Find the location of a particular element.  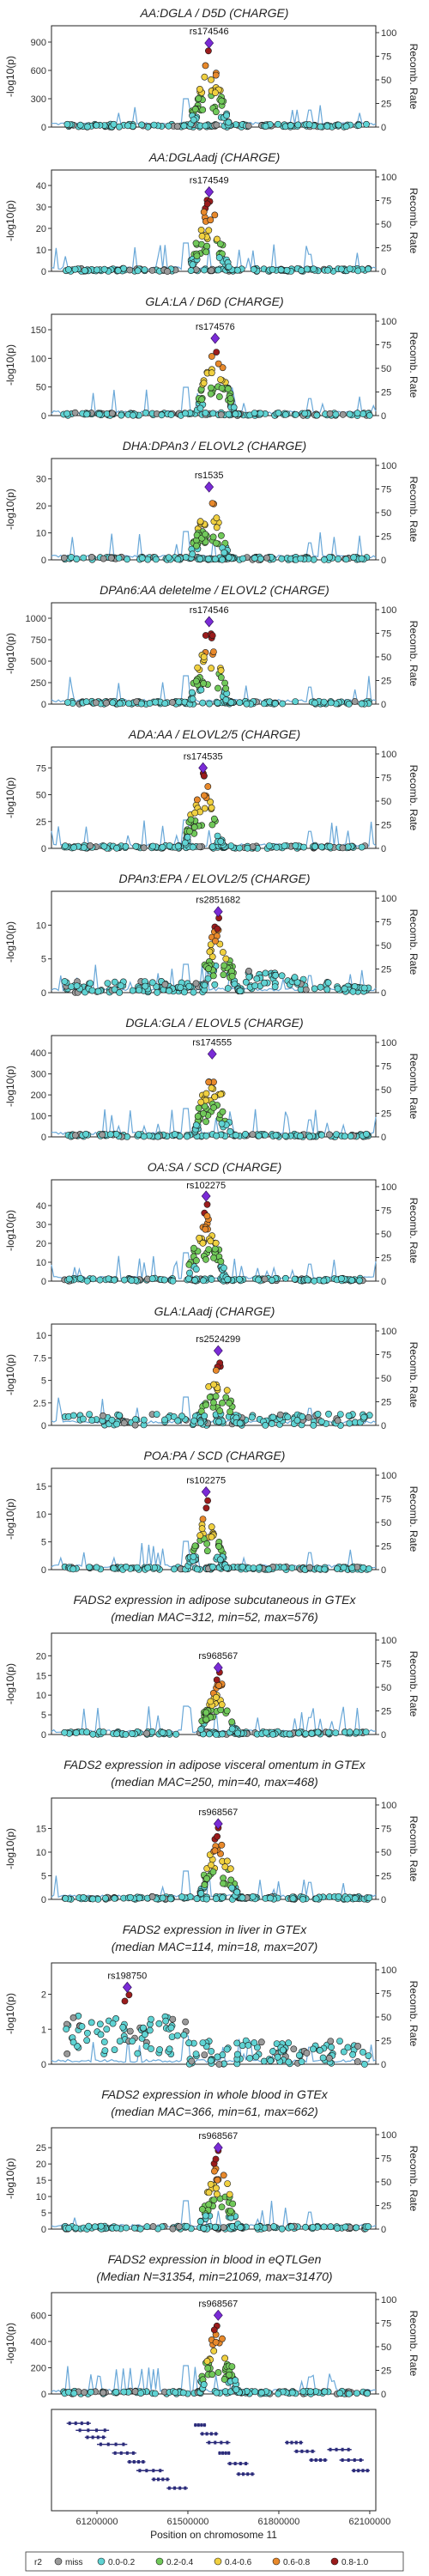

y-tick-label: 75 is located at coordinates (41, 768).